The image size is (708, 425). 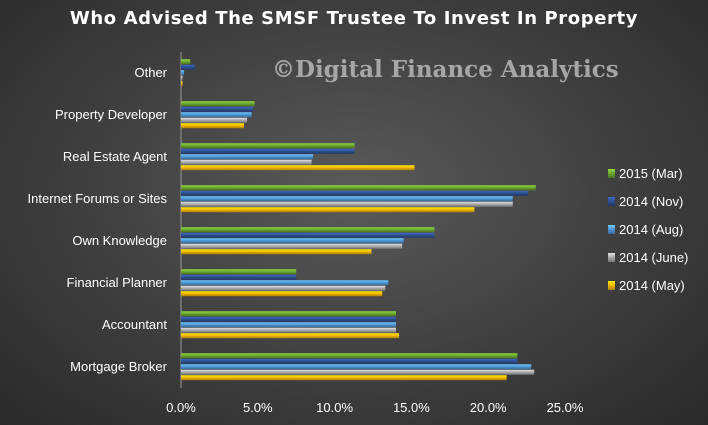 What do you see at coordinates (115, 156) in the screenshot?
I see `category-label: Real Estate Agent` at bounding box center [115, 156].